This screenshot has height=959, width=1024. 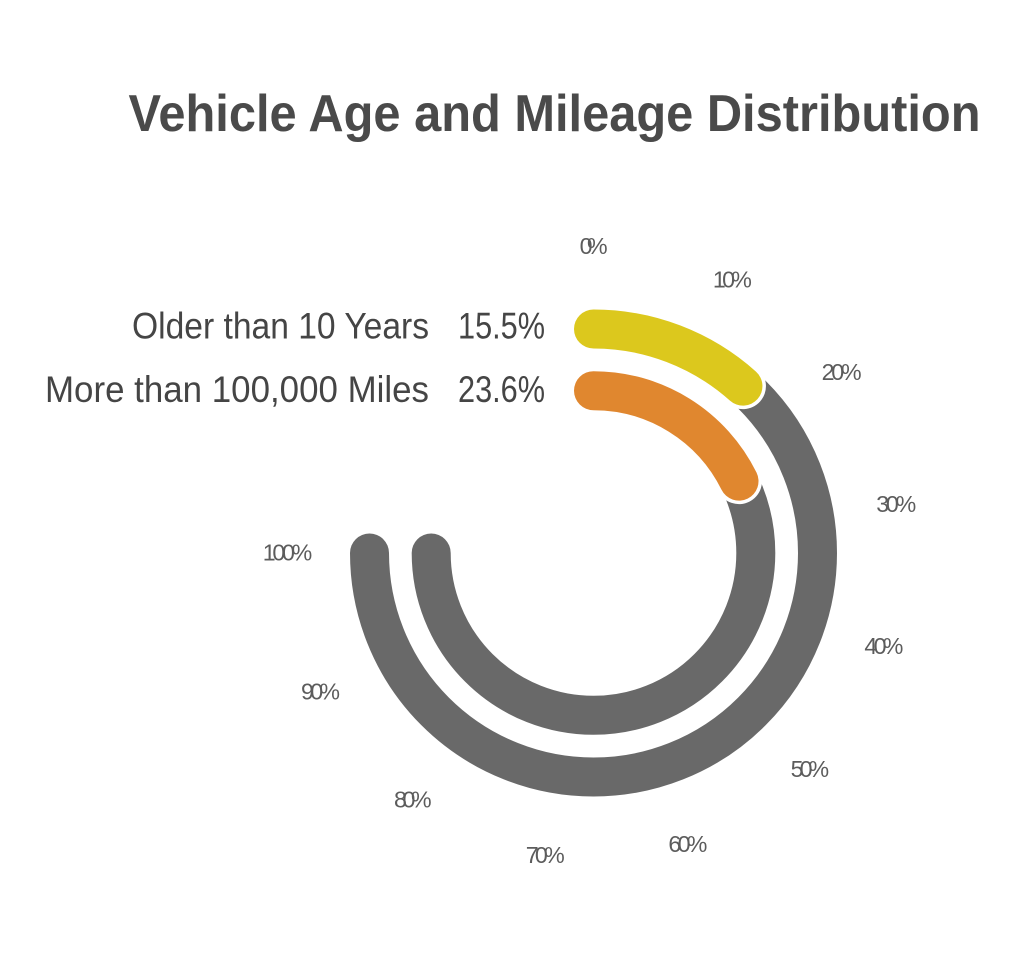 What do you see at coordinates (237, 389) in the screenshot?
I see `svg-text: More than 100,000 Miles` at bounding box center [237, 389].